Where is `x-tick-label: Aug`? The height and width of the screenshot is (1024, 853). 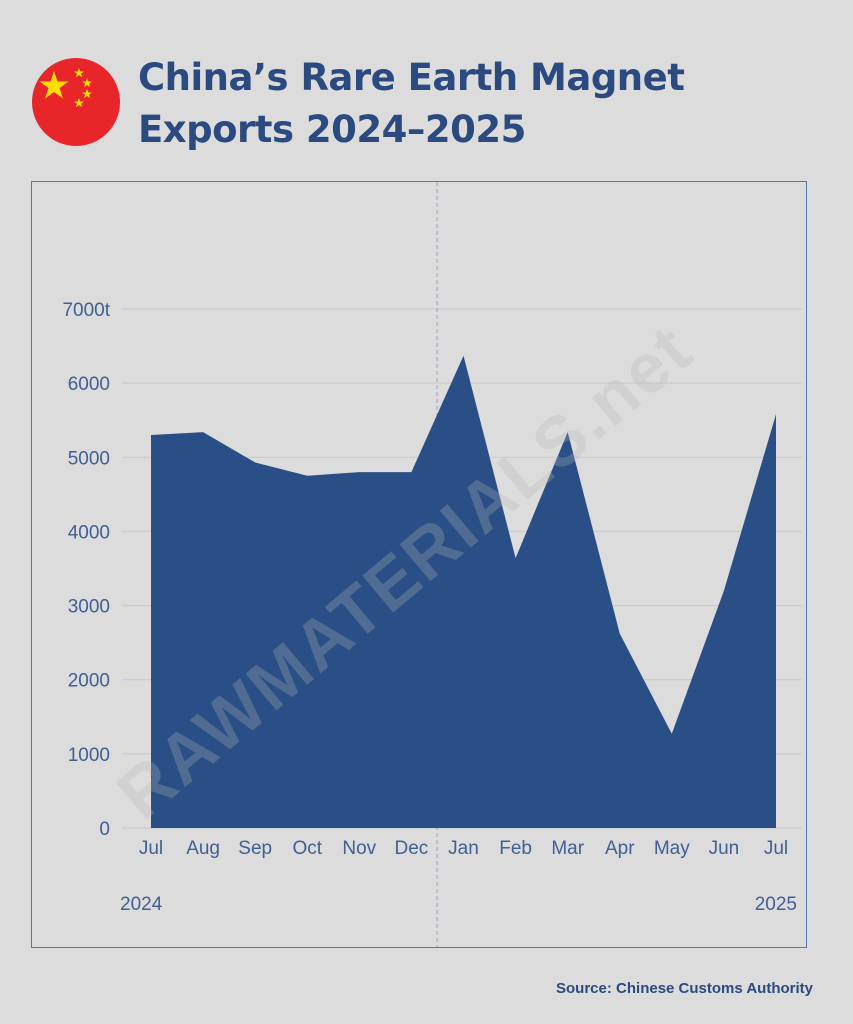 x-tick-label: Aug is located at coordinates (203, 848).